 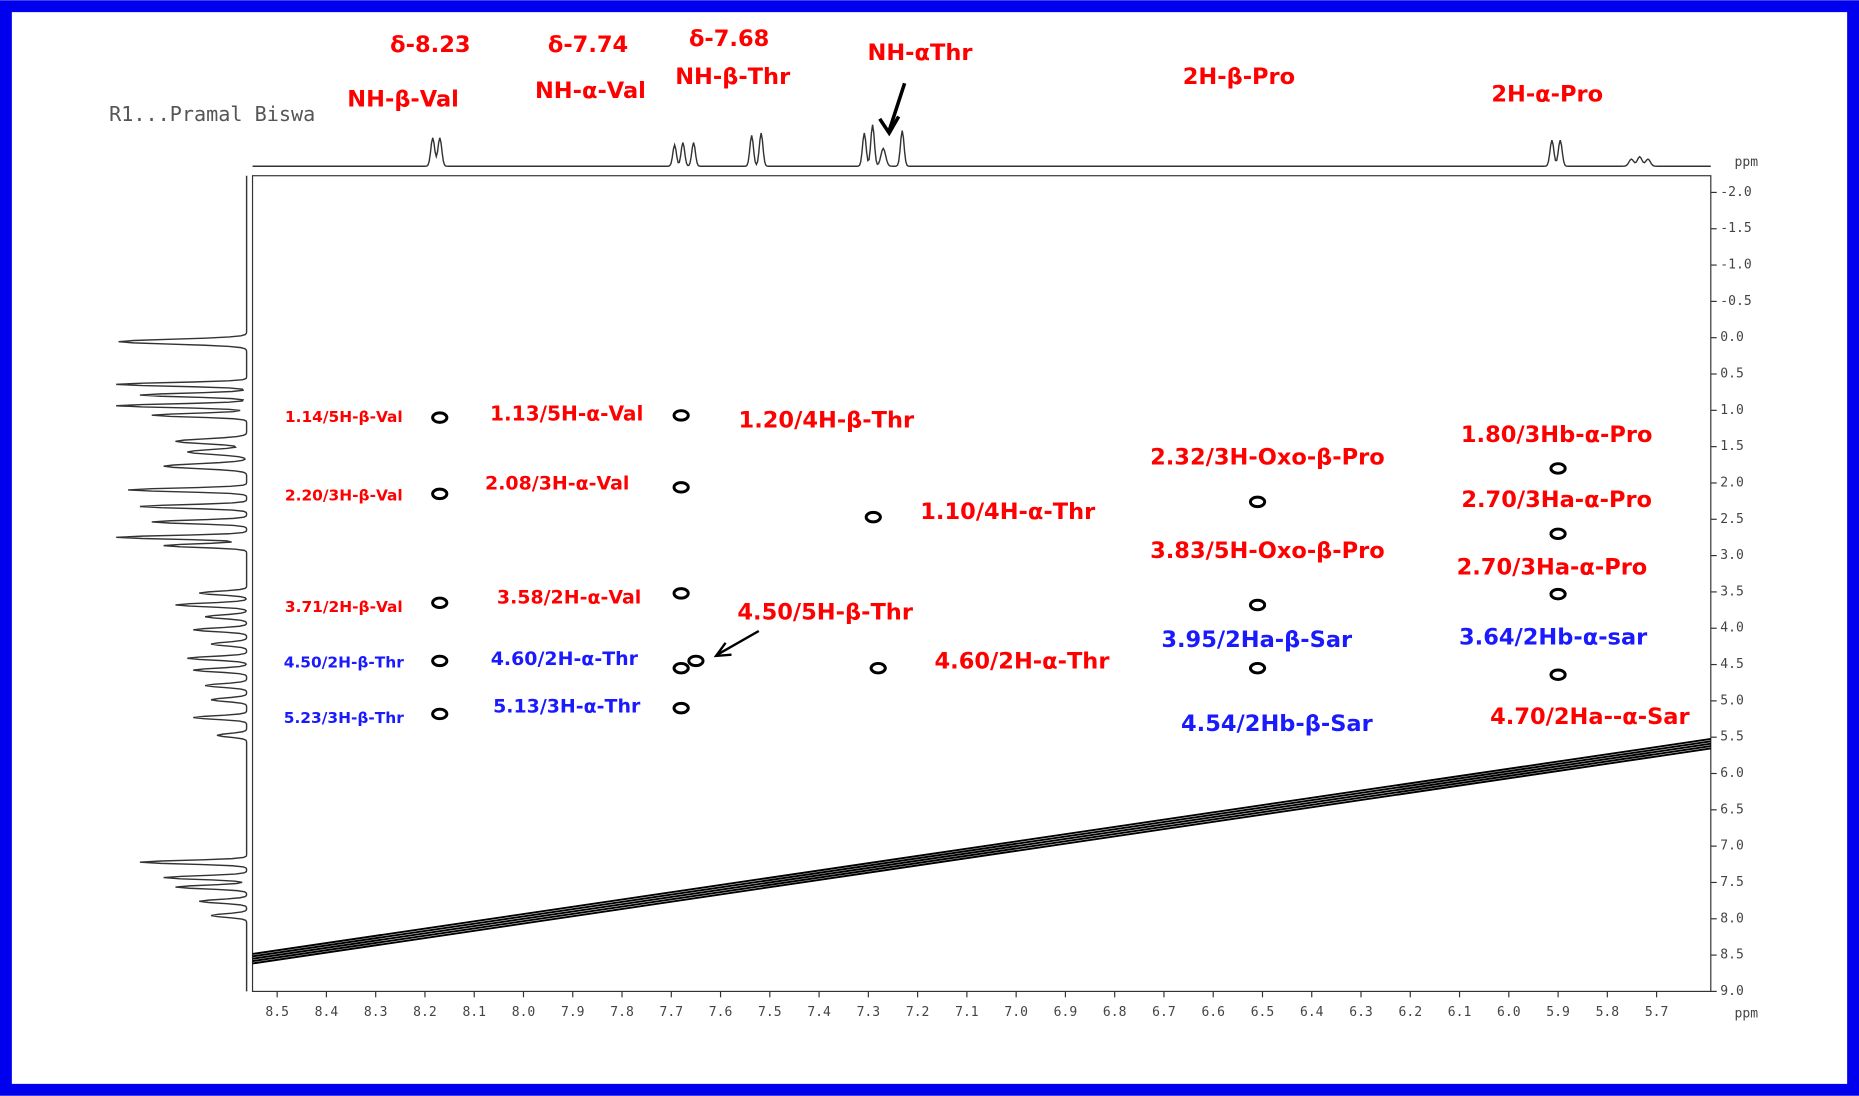 I want to click on annotation: δ-8.23, so click(x=430, y=45).